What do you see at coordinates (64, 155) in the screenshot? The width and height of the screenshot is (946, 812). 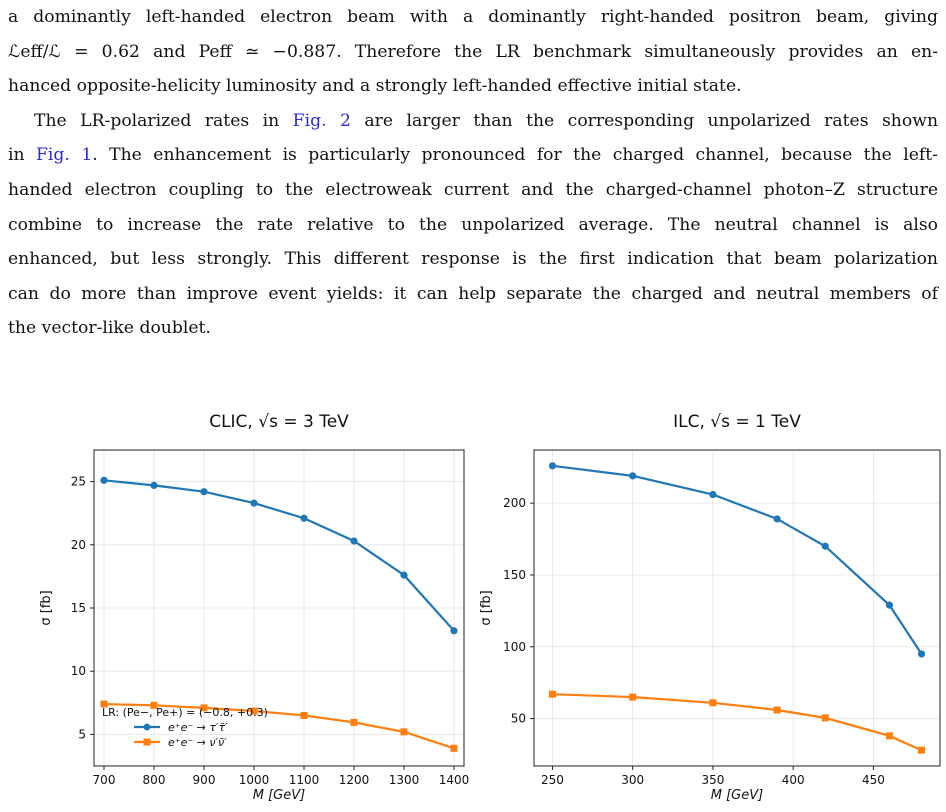 I see `figure-1-link: Fig. 1` at bounding box center [64, 155].